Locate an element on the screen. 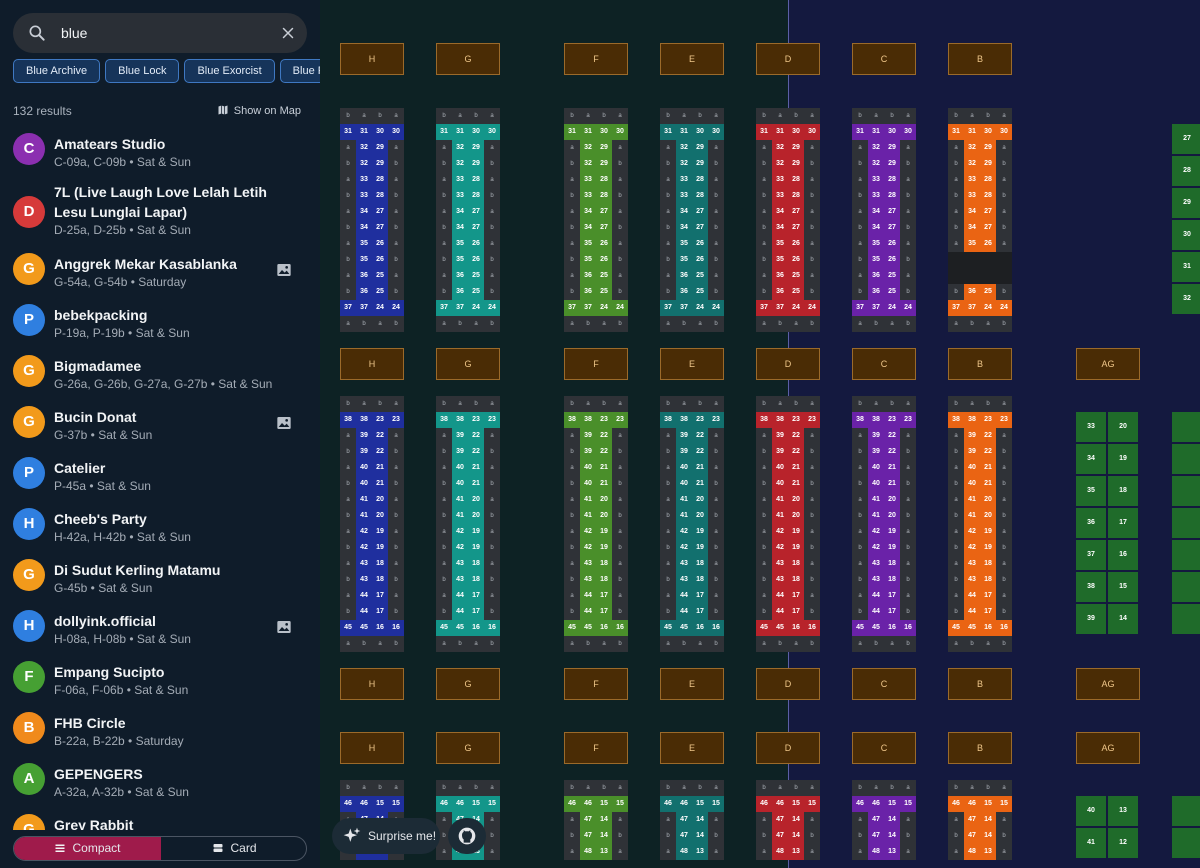  booth-cell: 23 is located at coordinates (476, 420).